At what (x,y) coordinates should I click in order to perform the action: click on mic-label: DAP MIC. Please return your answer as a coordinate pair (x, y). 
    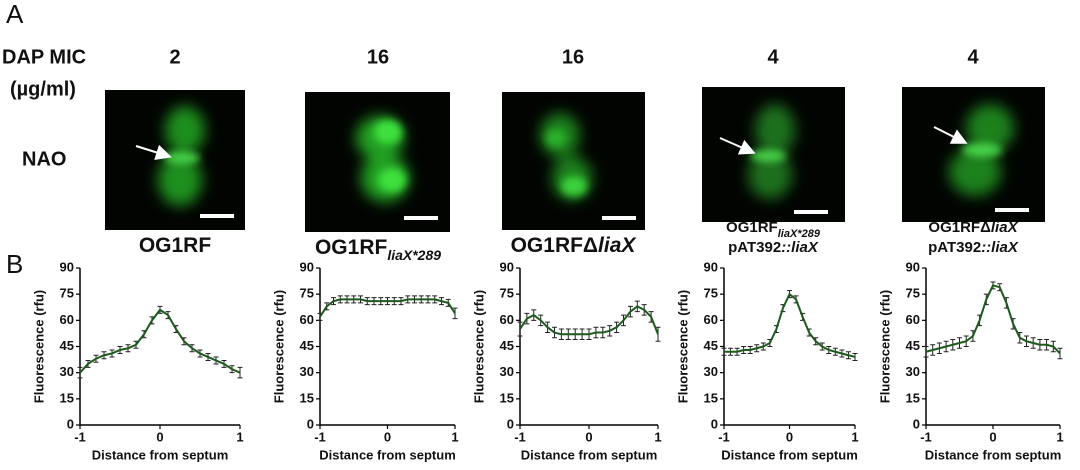
    Looking at the image, I should click on (44, 57).